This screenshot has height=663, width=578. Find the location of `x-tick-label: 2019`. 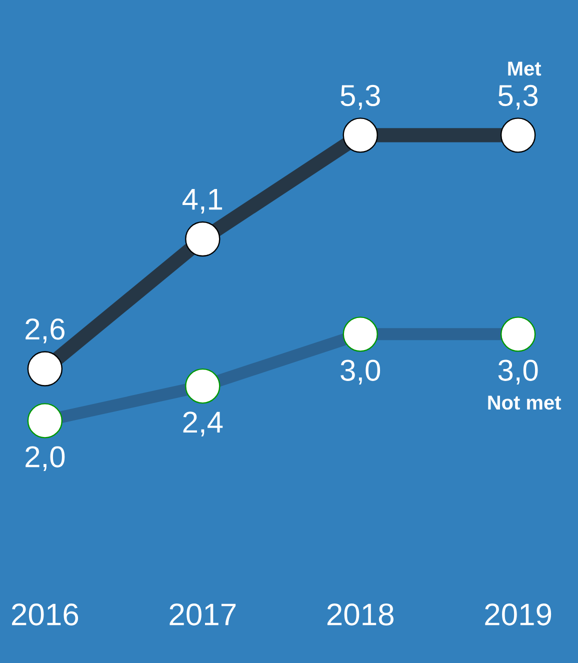

x-tick-label: 2019 is located at coordinates (518, 615).